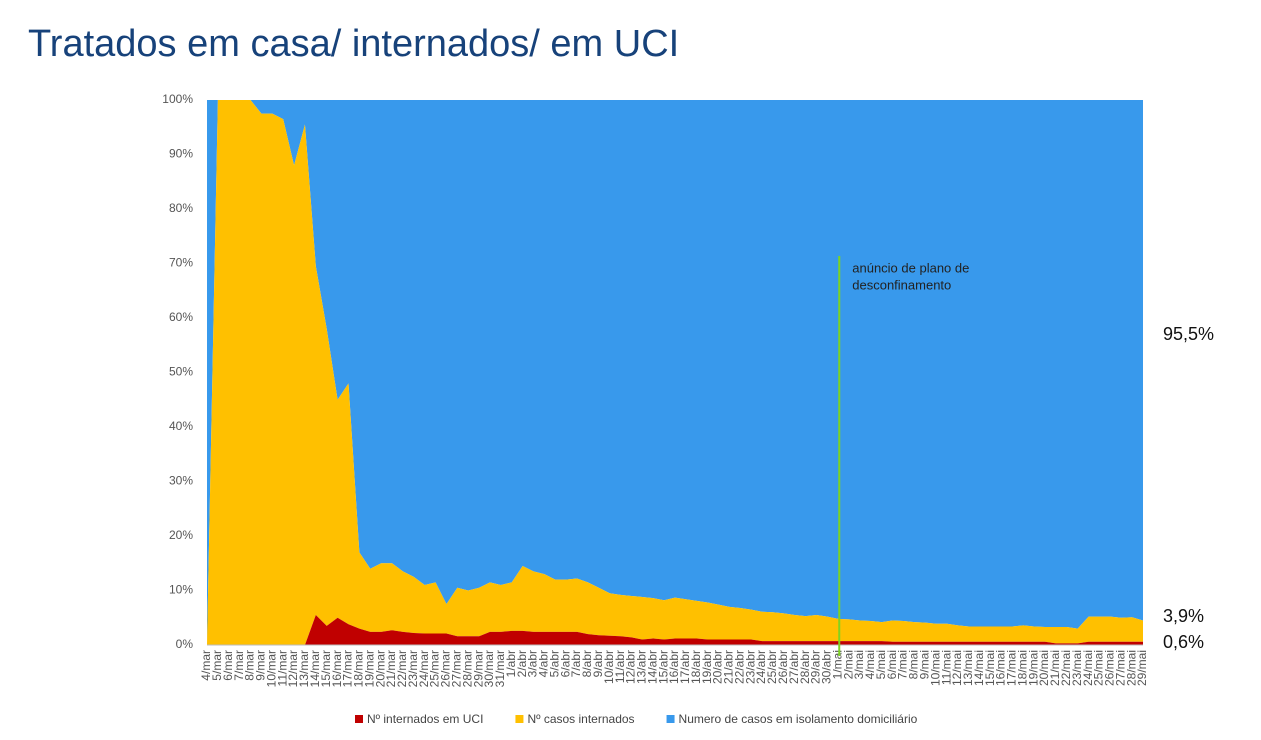 This screenshot has height=740, width=1261. I want to click on x-tick-label: 6/mai, so click(892, 664).